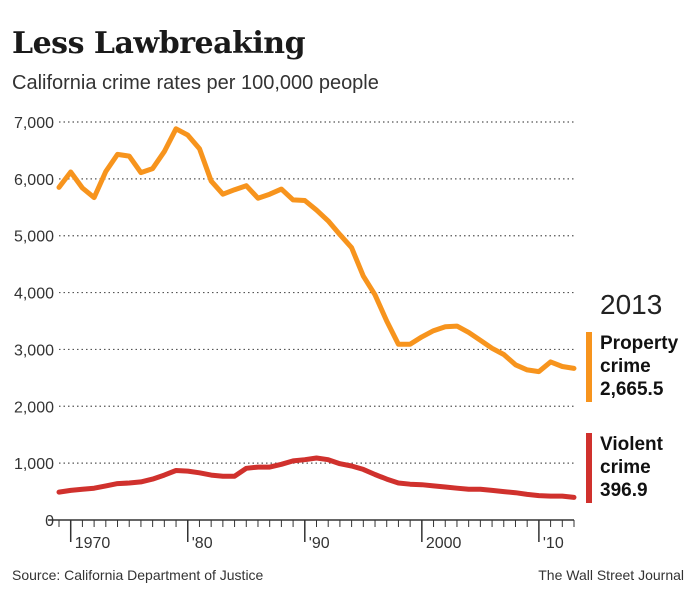 This screenshot has width=700, height=607. Describe the element at coordinates (93, 543) in the screenshot. I see `x-tick-label: 1970` at that location.